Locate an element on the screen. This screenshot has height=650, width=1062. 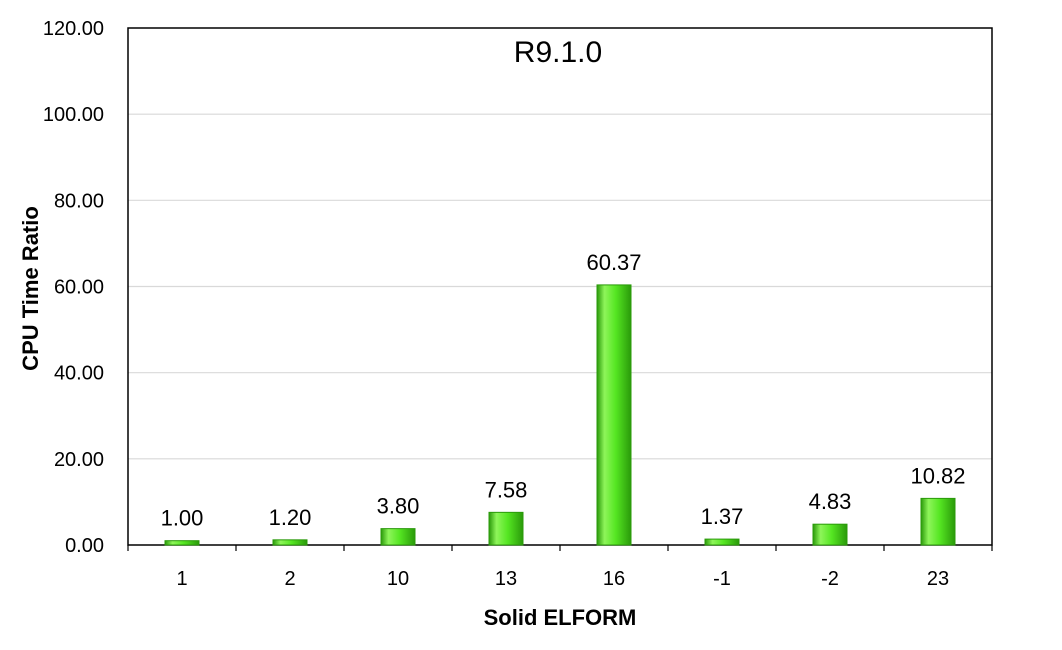
y-axis-tick-labels: 0.00 20.00 40.00 60.00 80.00 100.00 120.00 is located at coordinates (73, 287).